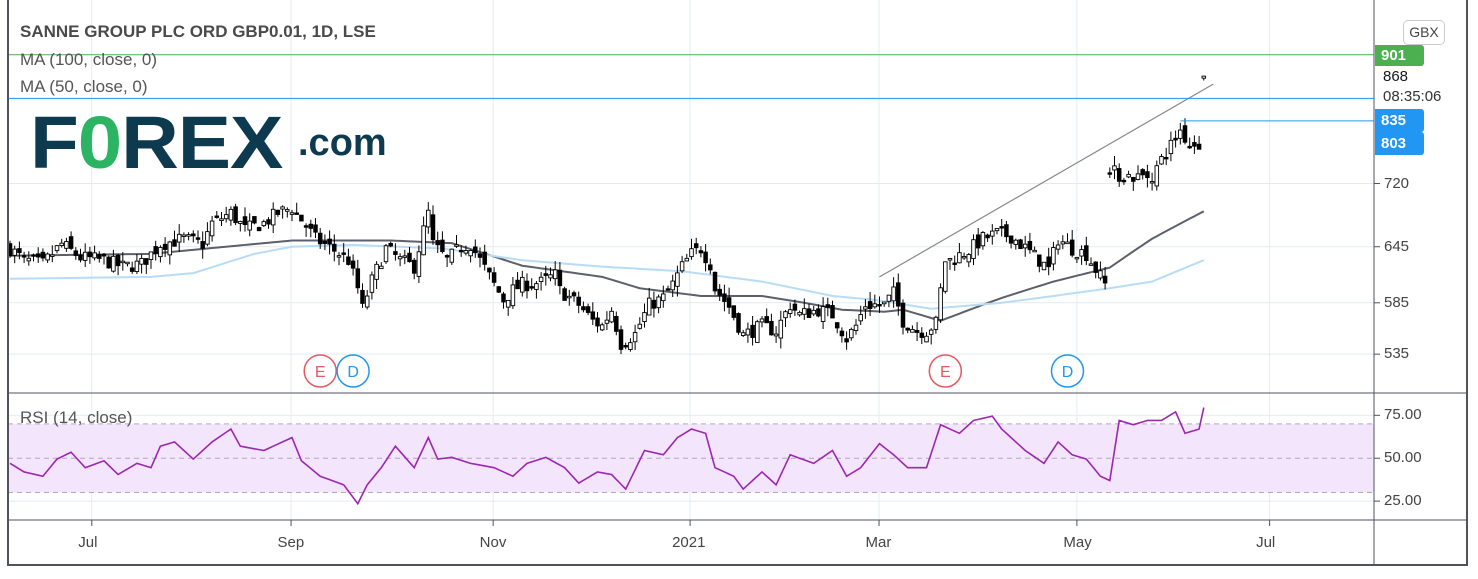  What do you see at coordinates (1403, 458) in the screenshot?
I see `rsi-ytick: 50.00` at bounding box center [1403, 458].